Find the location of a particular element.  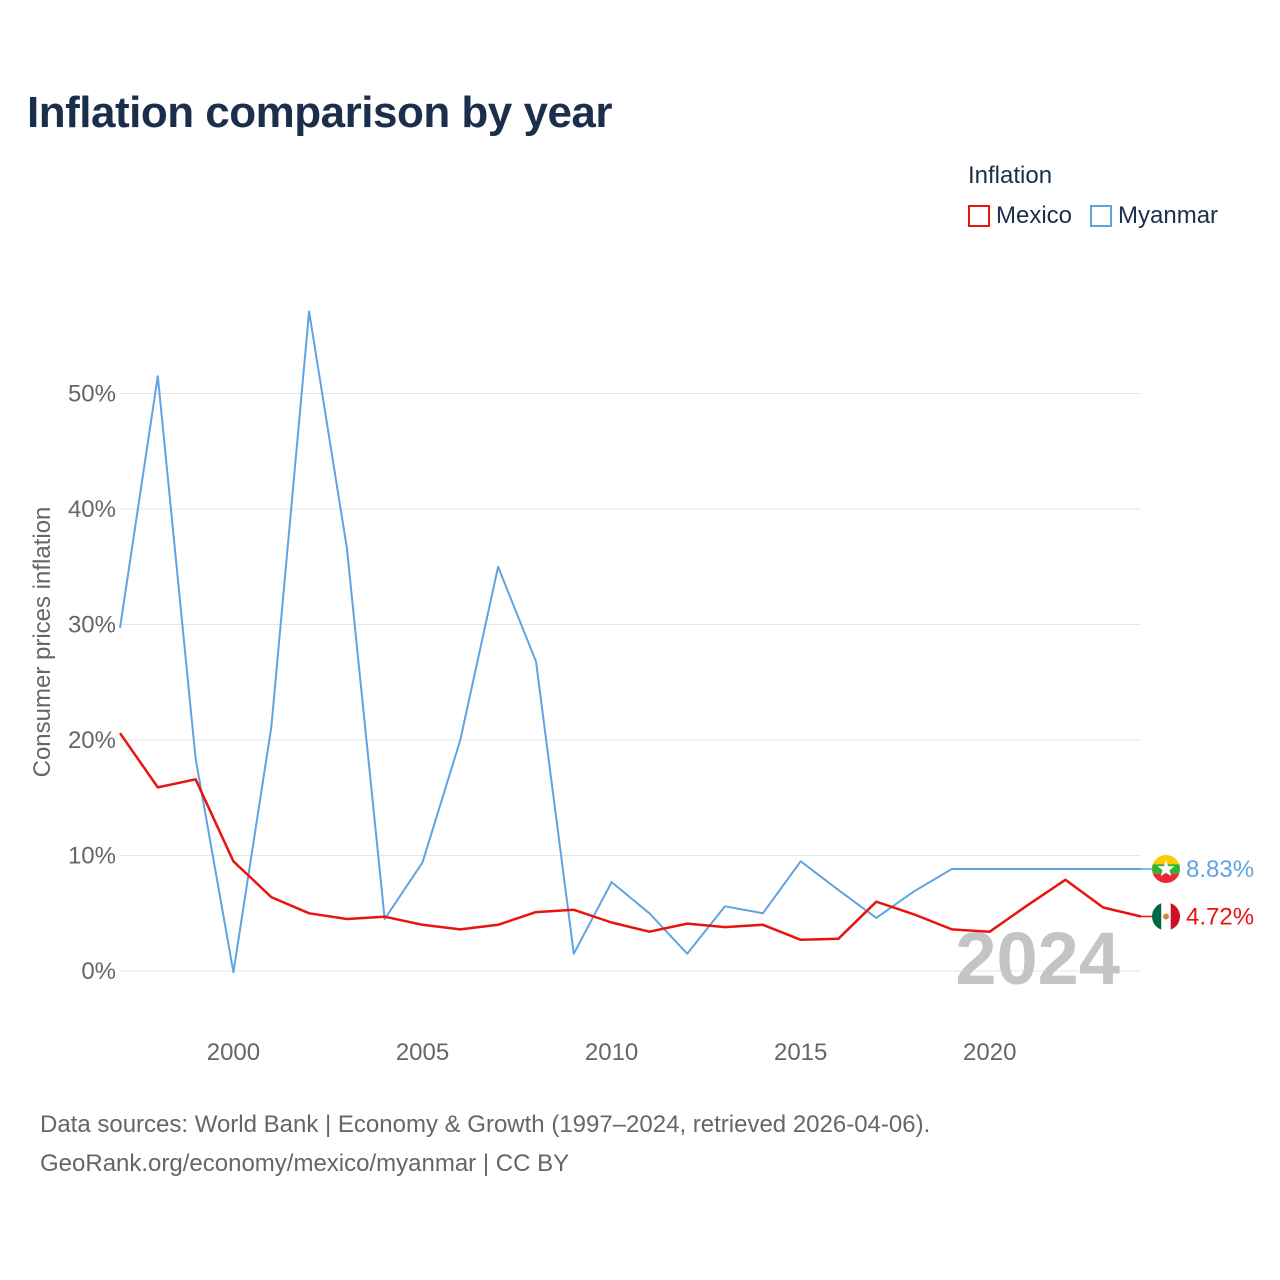

legend-swatch-mexico is located at coordinates (979, 216).